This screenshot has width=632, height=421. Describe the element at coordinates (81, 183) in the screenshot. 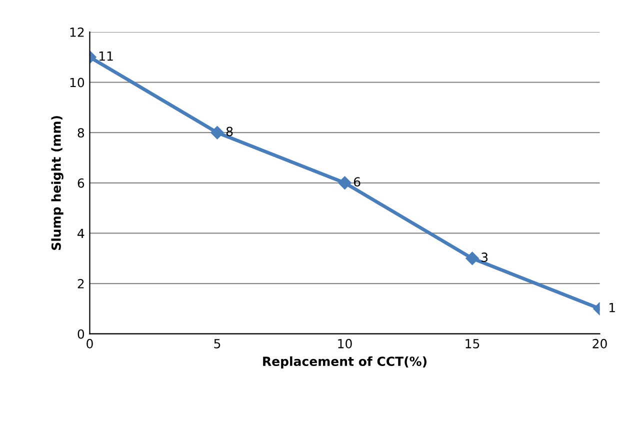

I see `y-tick-label: 6` at that location.